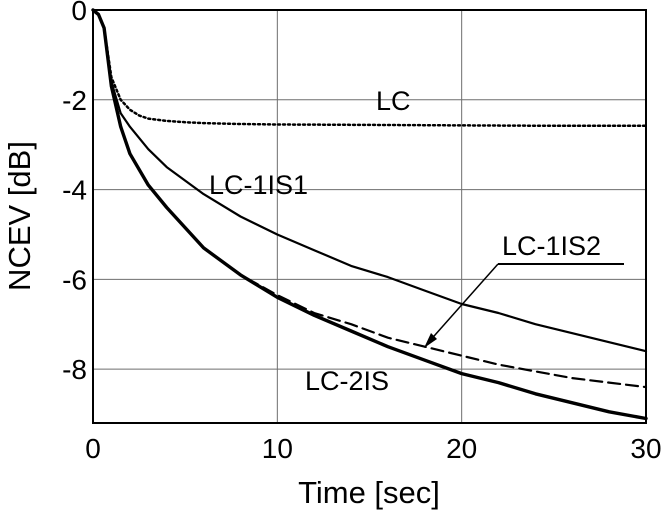 Image resolution: width=670 pixels, height=513 pixels. I want to click on y-tick-label: -2, so click(74, 100).